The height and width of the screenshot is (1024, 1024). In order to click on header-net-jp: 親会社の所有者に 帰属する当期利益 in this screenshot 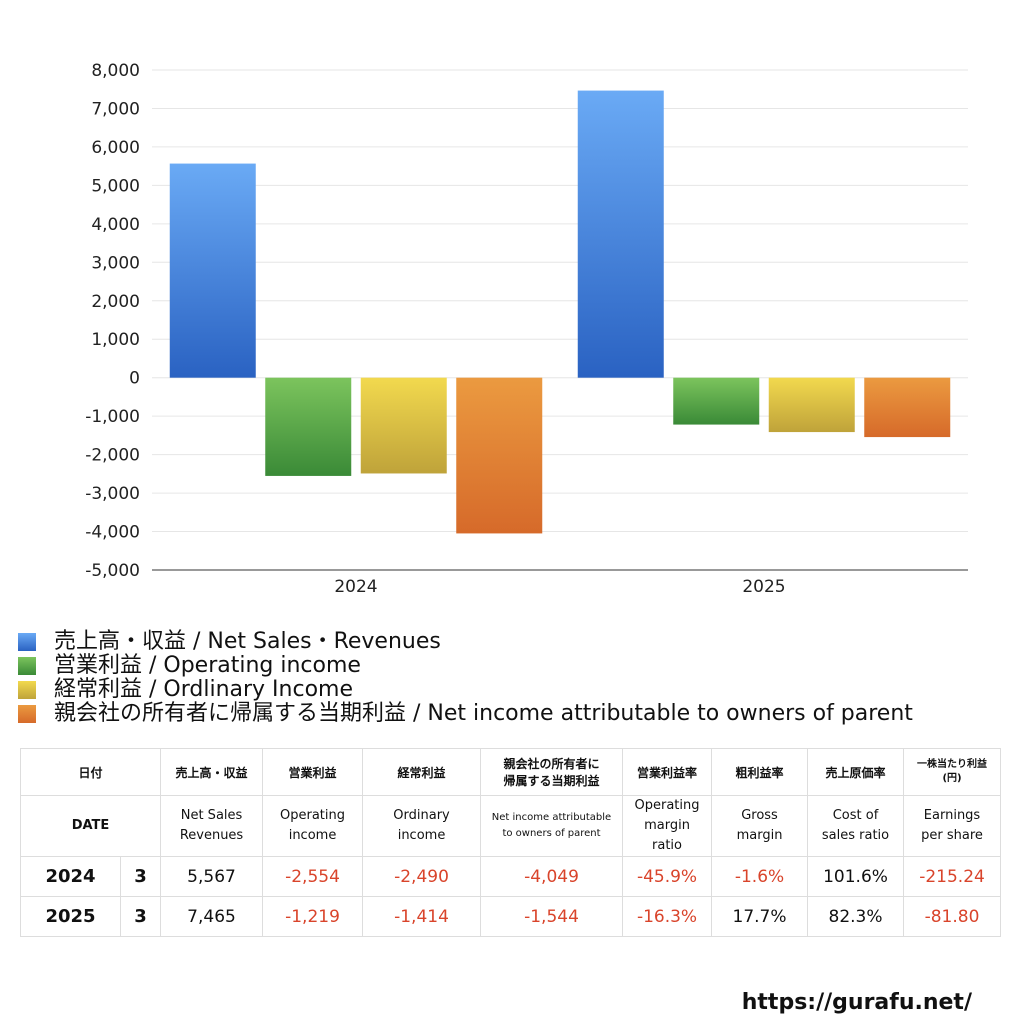, I will do `click(552, 772)`.